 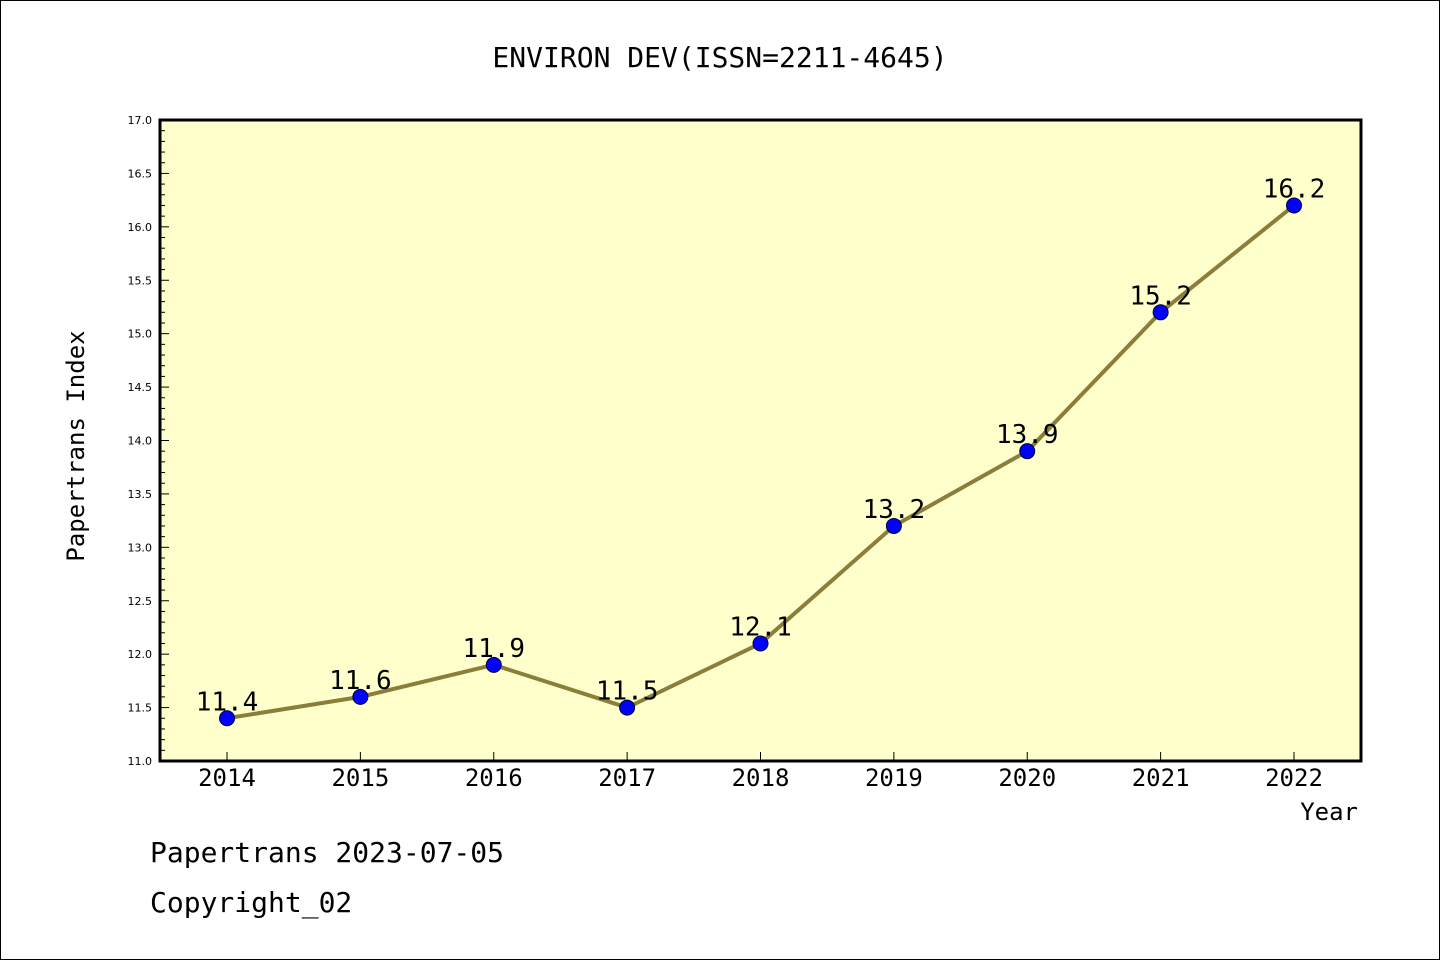 What do you see at coordinates (894, 510) in the screenshot?
I see `data-label: 13.2` at bounding box center [894, 510].